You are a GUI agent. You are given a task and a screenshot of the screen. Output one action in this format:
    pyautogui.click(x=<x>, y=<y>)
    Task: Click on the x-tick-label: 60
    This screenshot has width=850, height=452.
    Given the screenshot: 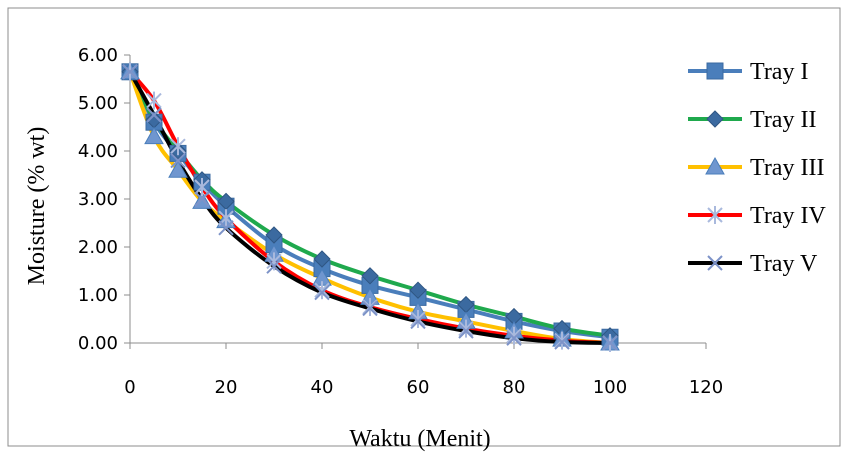 What is the action you would take?
    pyautogui.click(x=418, y=387)
    